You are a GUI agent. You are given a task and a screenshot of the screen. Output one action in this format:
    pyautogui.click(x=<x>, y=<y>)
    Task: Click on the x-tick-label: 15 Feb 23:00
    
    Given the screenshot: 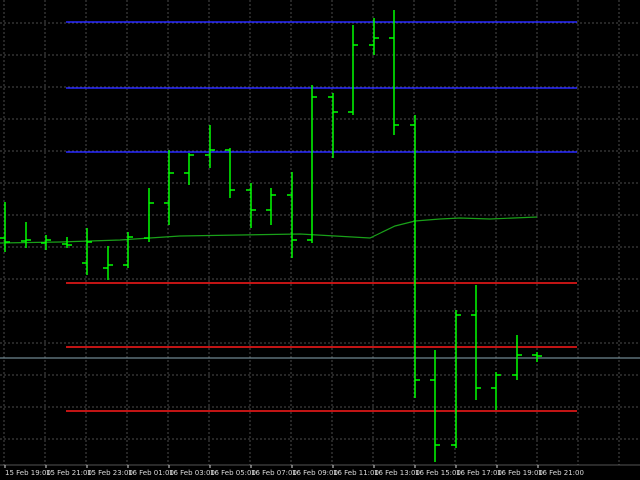 What is the action you would take?
    pyautogui.click(x=110, y=473)
    